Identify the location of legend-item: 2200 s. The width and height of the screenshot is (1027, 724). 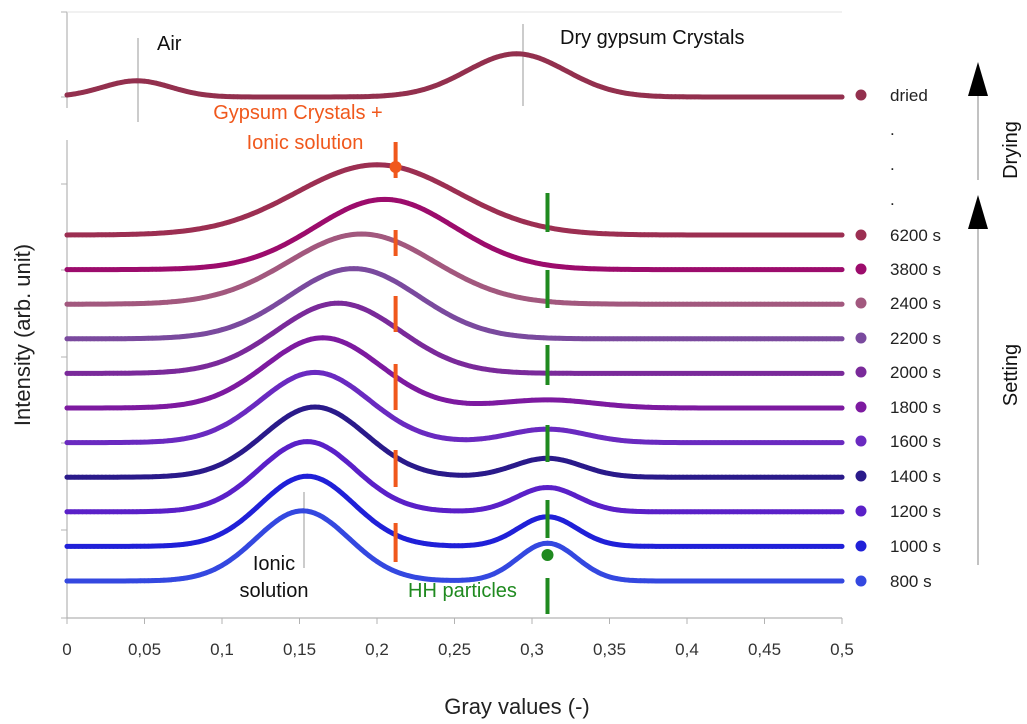
(898, 338).